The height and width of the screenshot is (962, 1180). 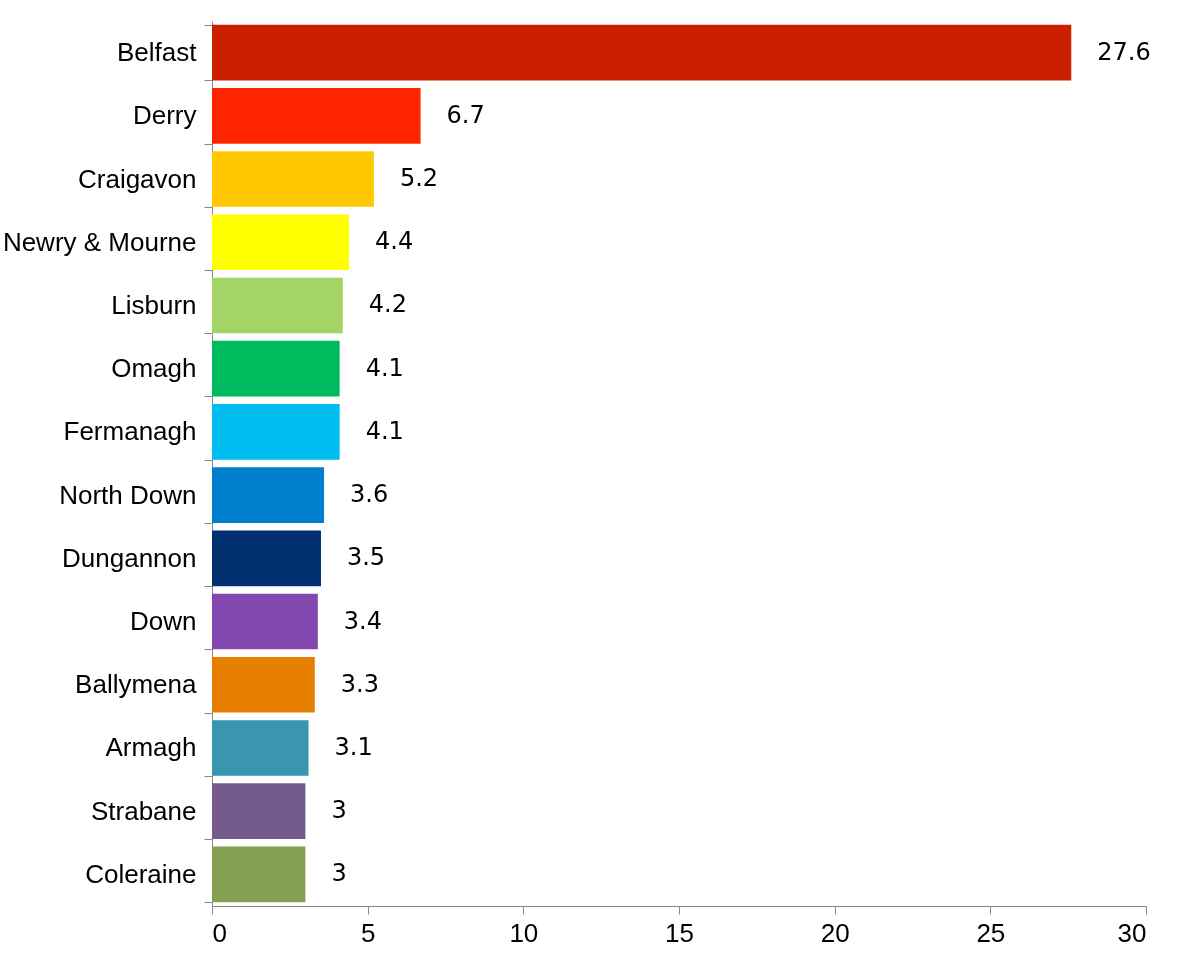 I want to click on data-label: 3.4, so click(x=363, y=620).